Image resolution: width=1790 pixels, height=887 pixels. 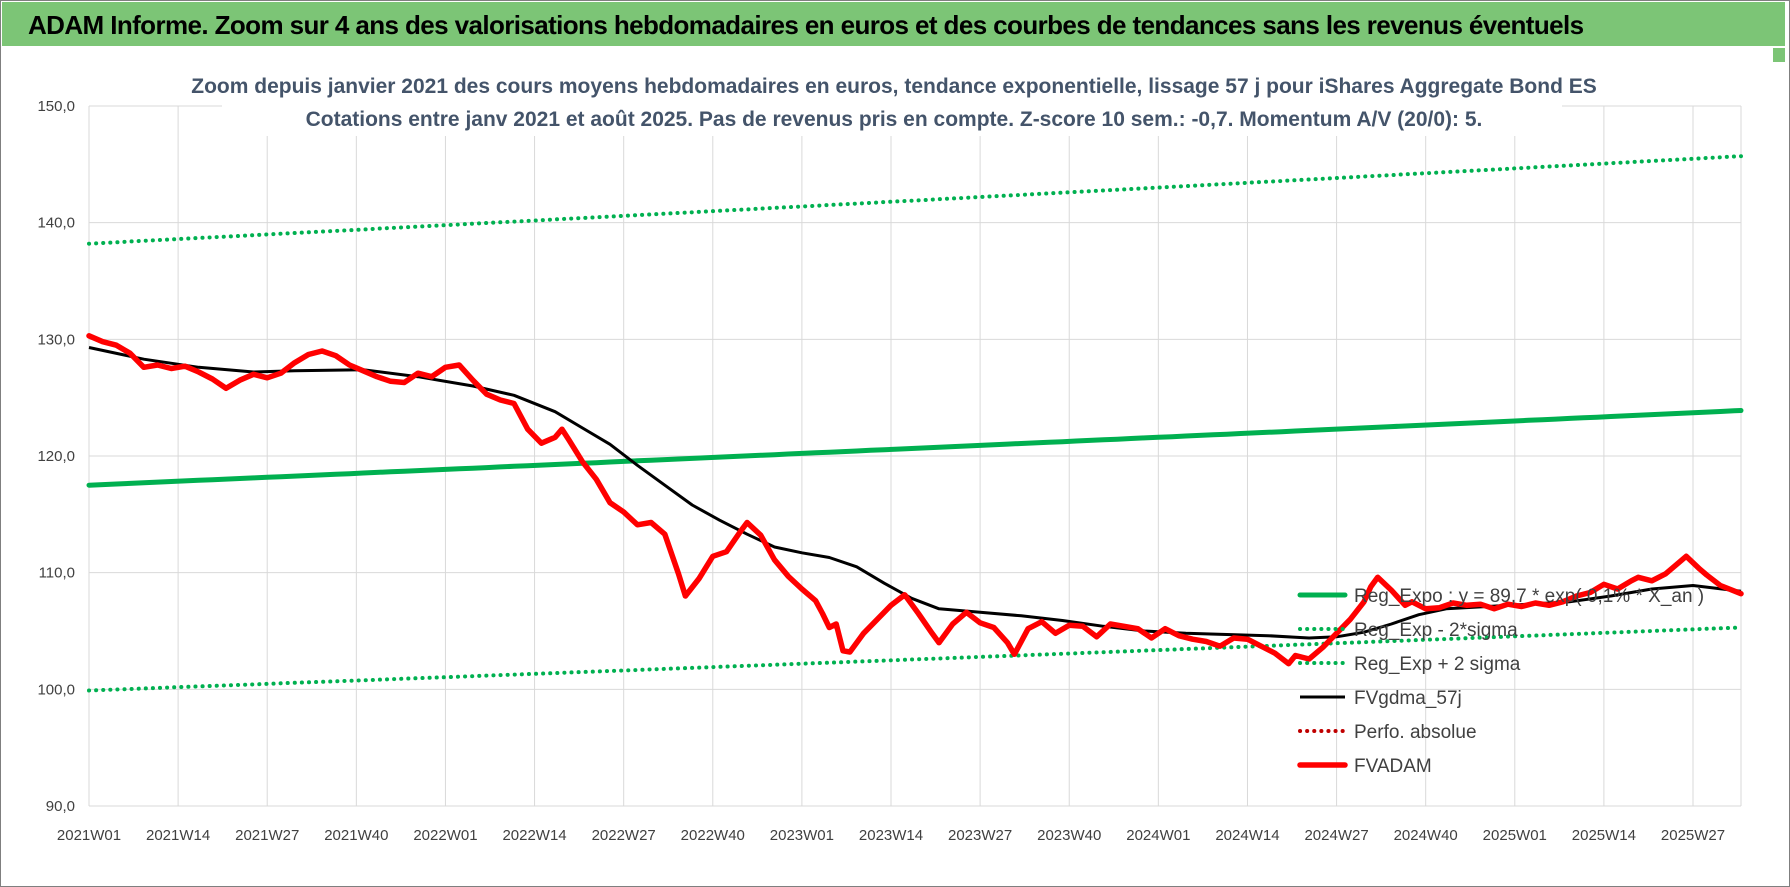 I want to click on y-tick-label: 90,0, so click(x=60, y=806).